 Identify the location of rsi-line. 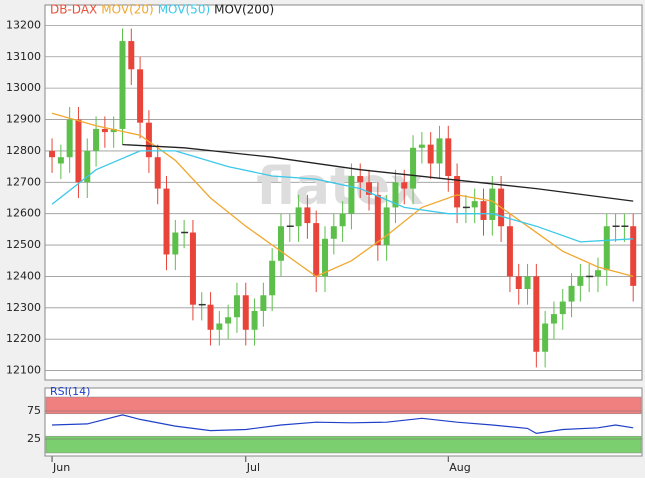
(342, 424).